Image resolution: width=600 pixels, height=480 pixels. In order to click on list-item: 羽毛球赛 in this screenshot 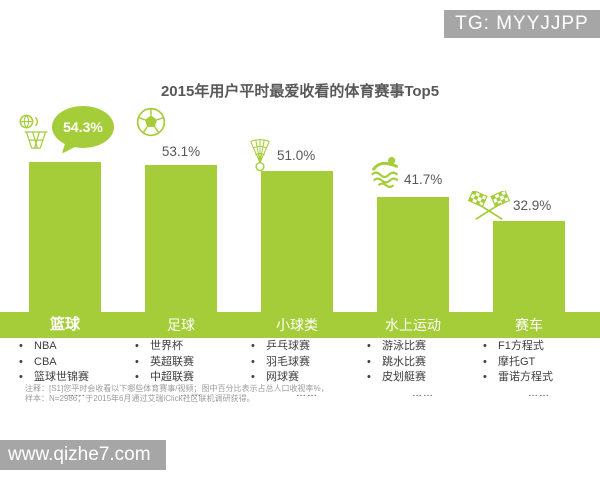, I will do `click(307, 363)`.